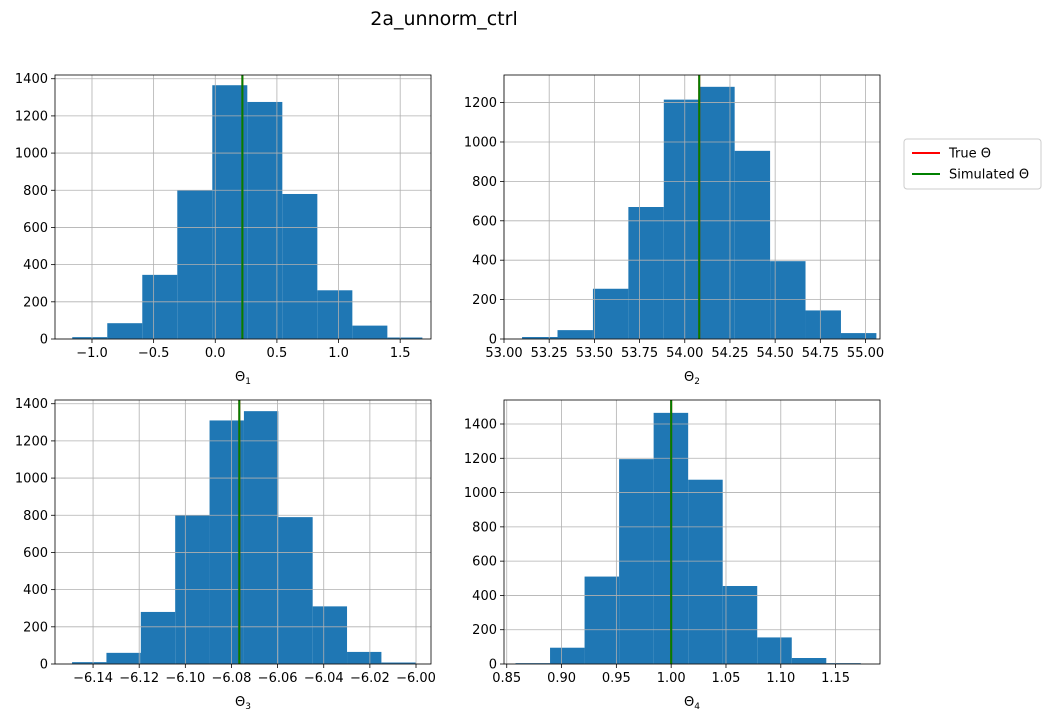 This screenshot has width=1051, height=719. What do you see at coordinates (729, 353) in the screenshot?
I see `x-tick-label: 54.25` at bounding box center [729, 353].